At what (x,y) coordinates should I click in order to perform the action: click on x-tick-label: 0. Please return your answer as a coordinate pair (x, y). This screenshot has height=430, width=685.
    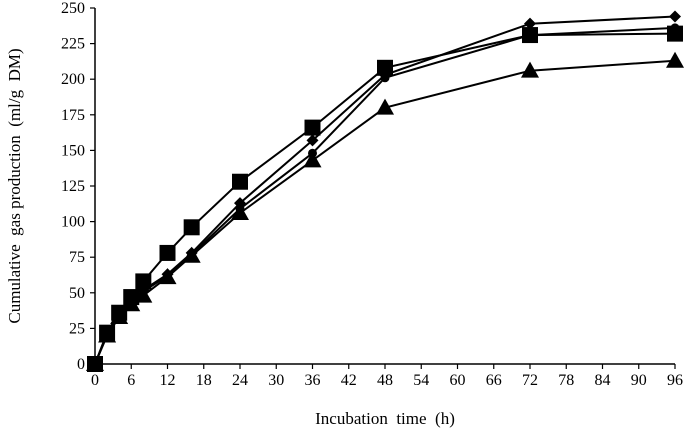
    Looking at the image, I should click on (95, 380).